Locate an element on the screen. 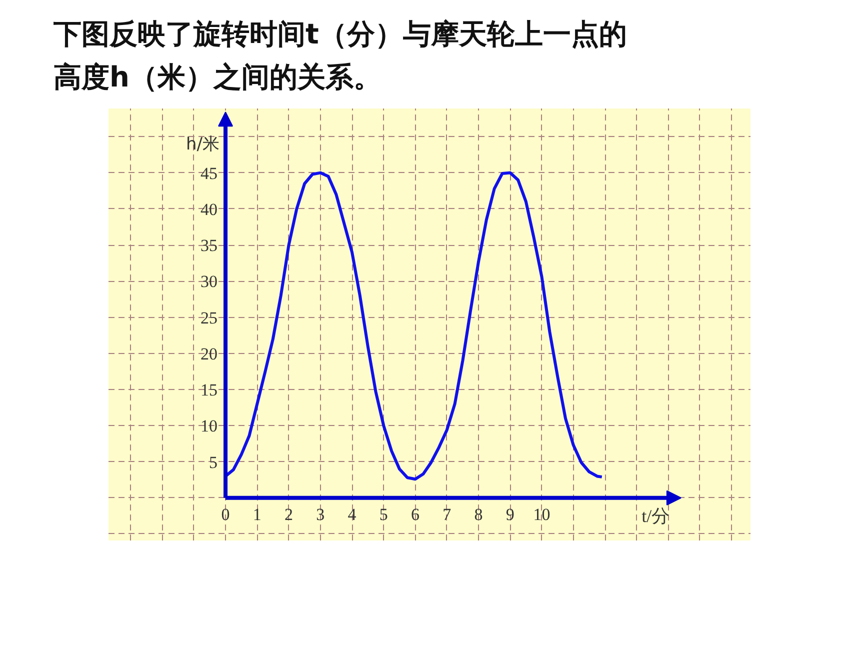  x-tick-label: 4 is located at coordinates (352, 514).